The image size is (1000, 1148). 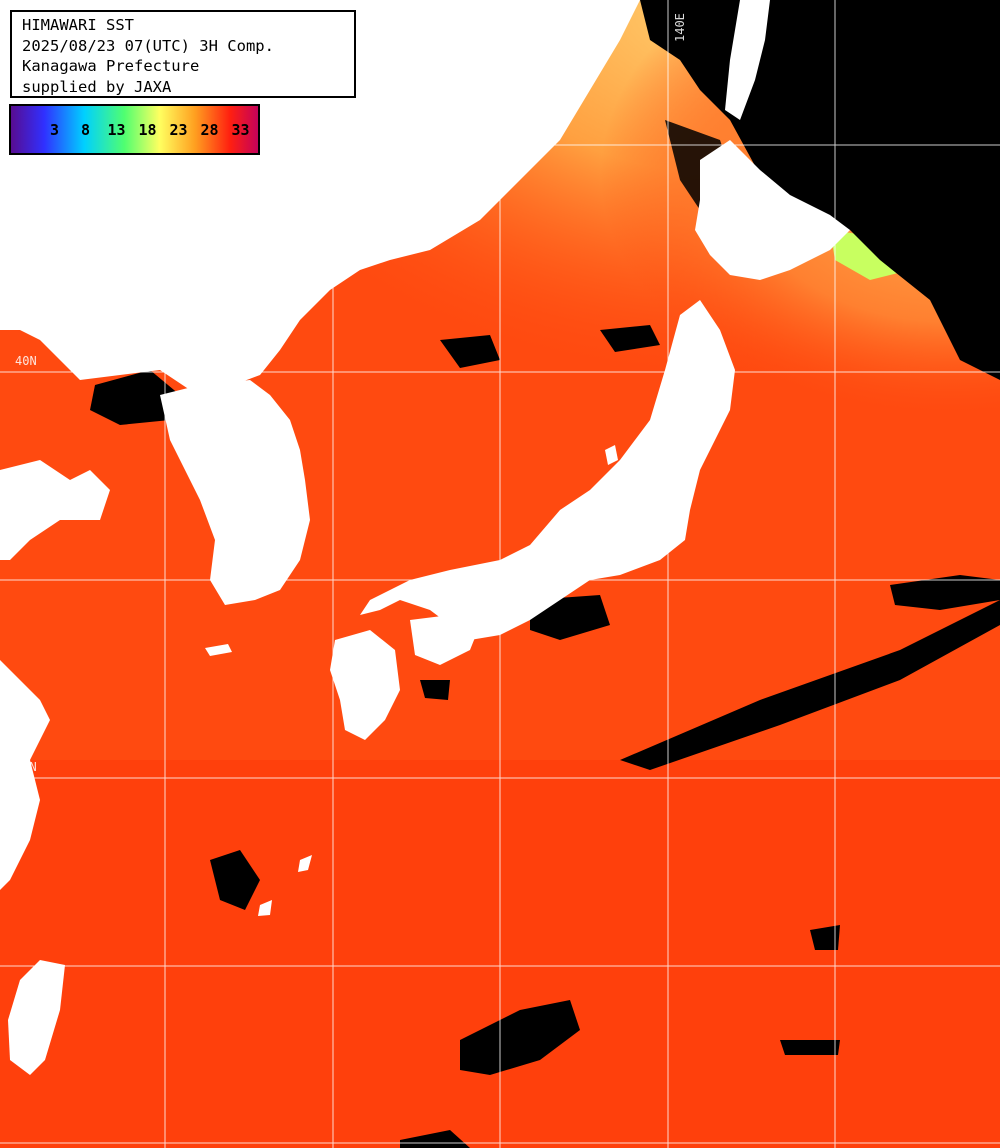 What do you see at coordinates (25, 775) in the screenshot?
I see `land-china-east` at bounding box center [25, 775].